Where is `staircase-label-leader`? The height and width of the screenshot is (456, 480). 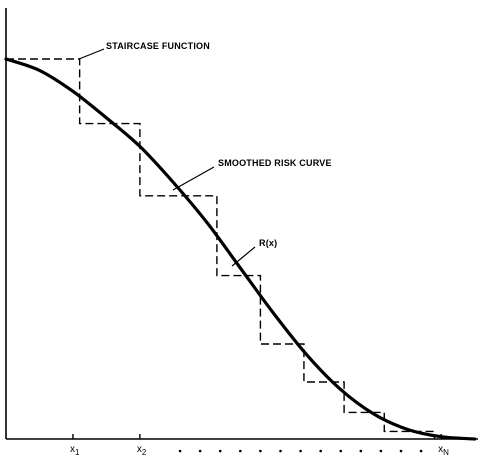 staircase-label-leader is located at coordinates (91, 54).